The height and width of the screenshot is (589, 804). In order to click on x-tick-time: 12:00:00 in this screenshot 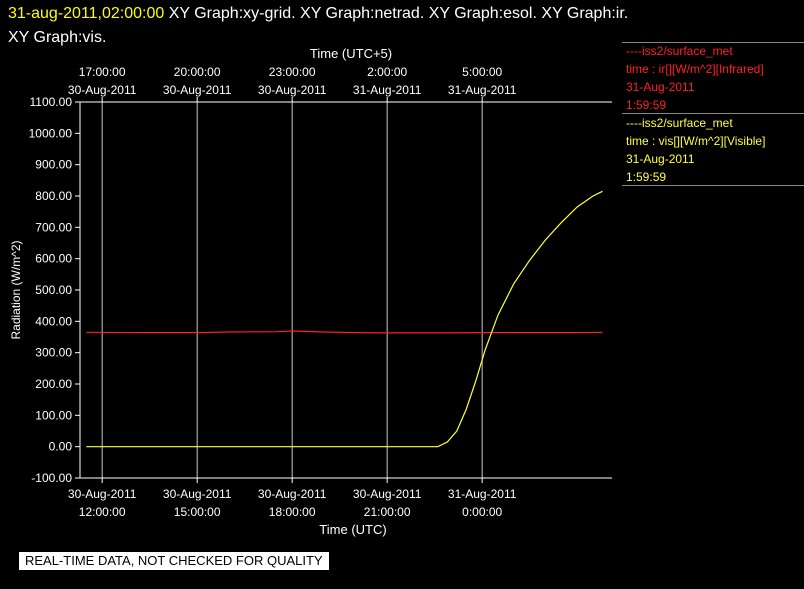, I will do `click(102, 512)`.